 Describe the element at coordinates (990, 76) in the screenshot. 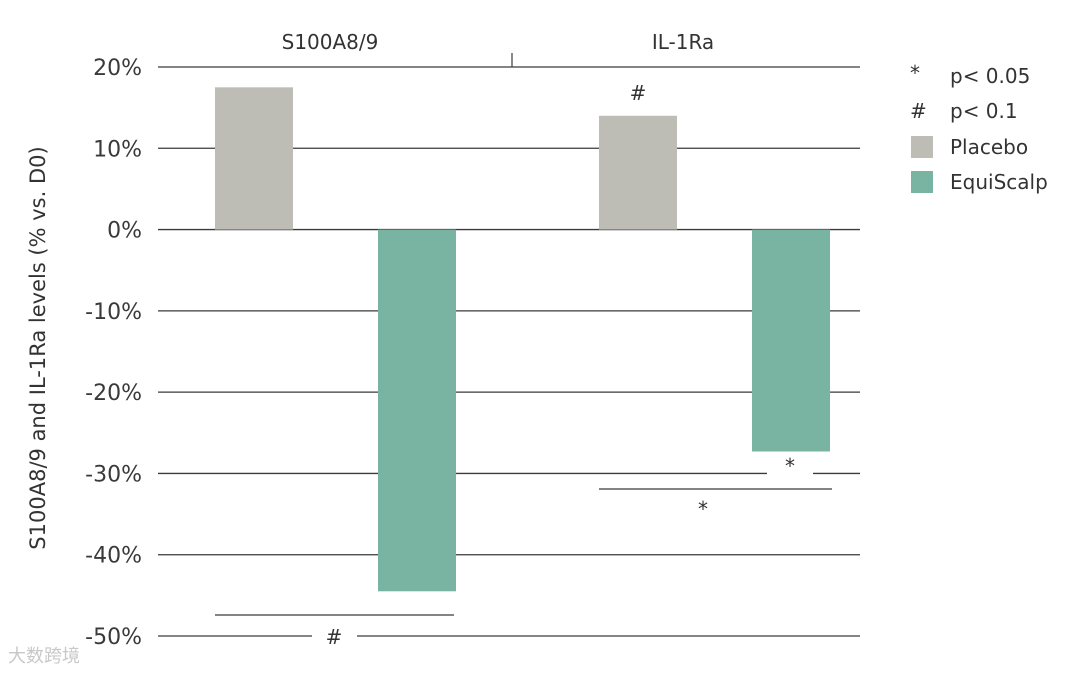

I see `legend-label-p005: p< 0.05` at that location.